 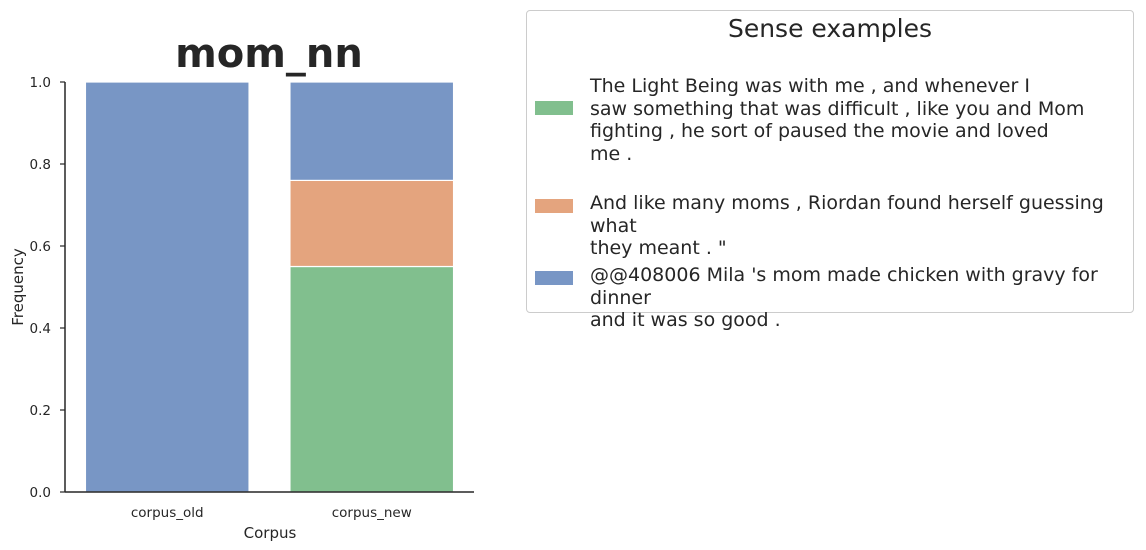 I want to click on legend-label-line: me ., so click(x=611, y=153).